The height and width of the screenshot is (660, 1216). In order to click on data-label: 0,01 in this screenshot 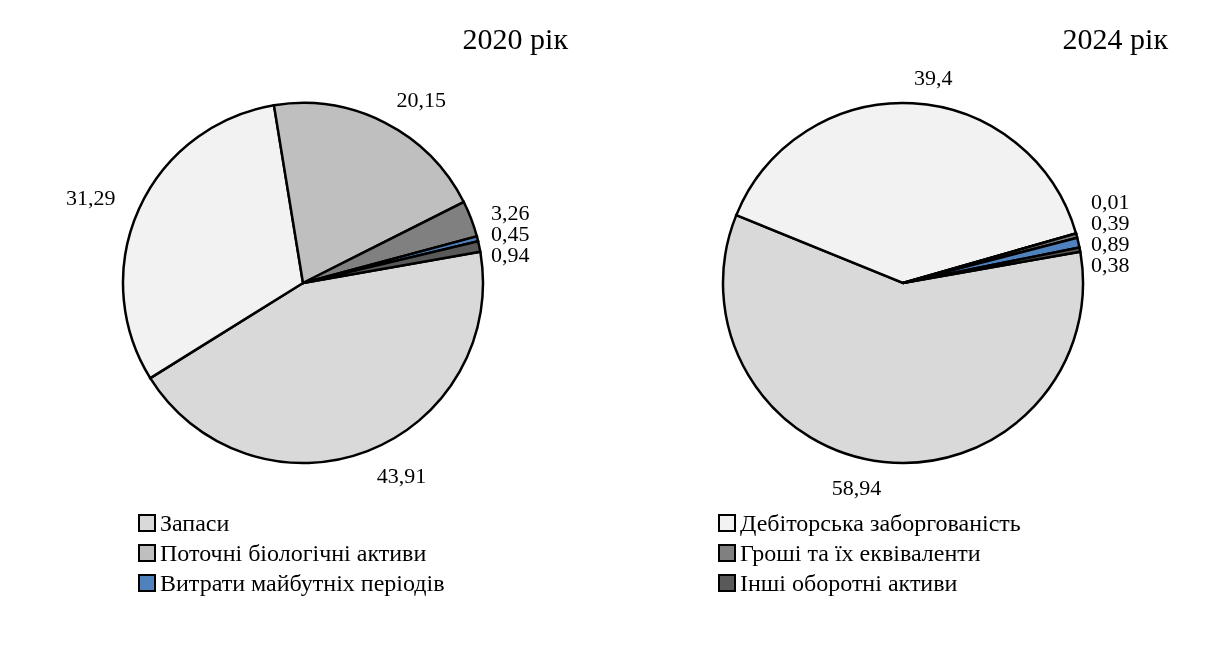, I will do `click(1110, 201)`.